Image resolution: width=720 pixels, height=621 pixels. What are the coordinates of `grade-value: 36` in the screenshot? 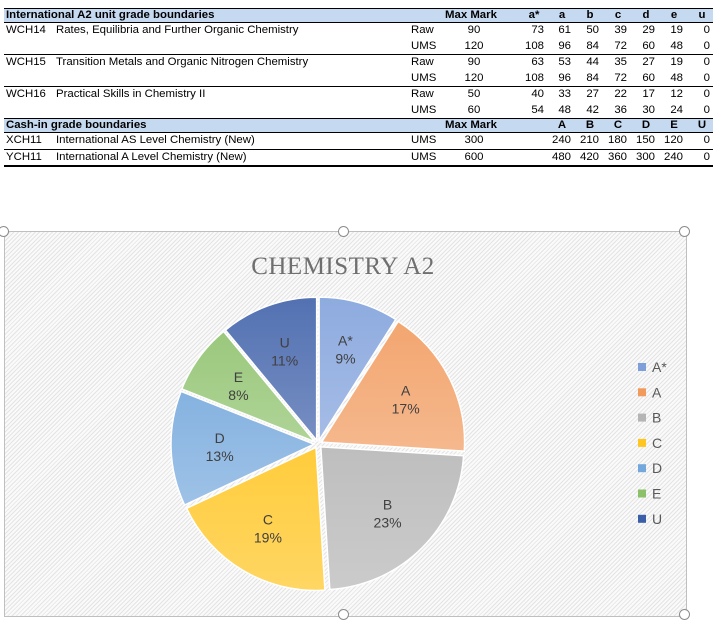 It's located at (620, 109).